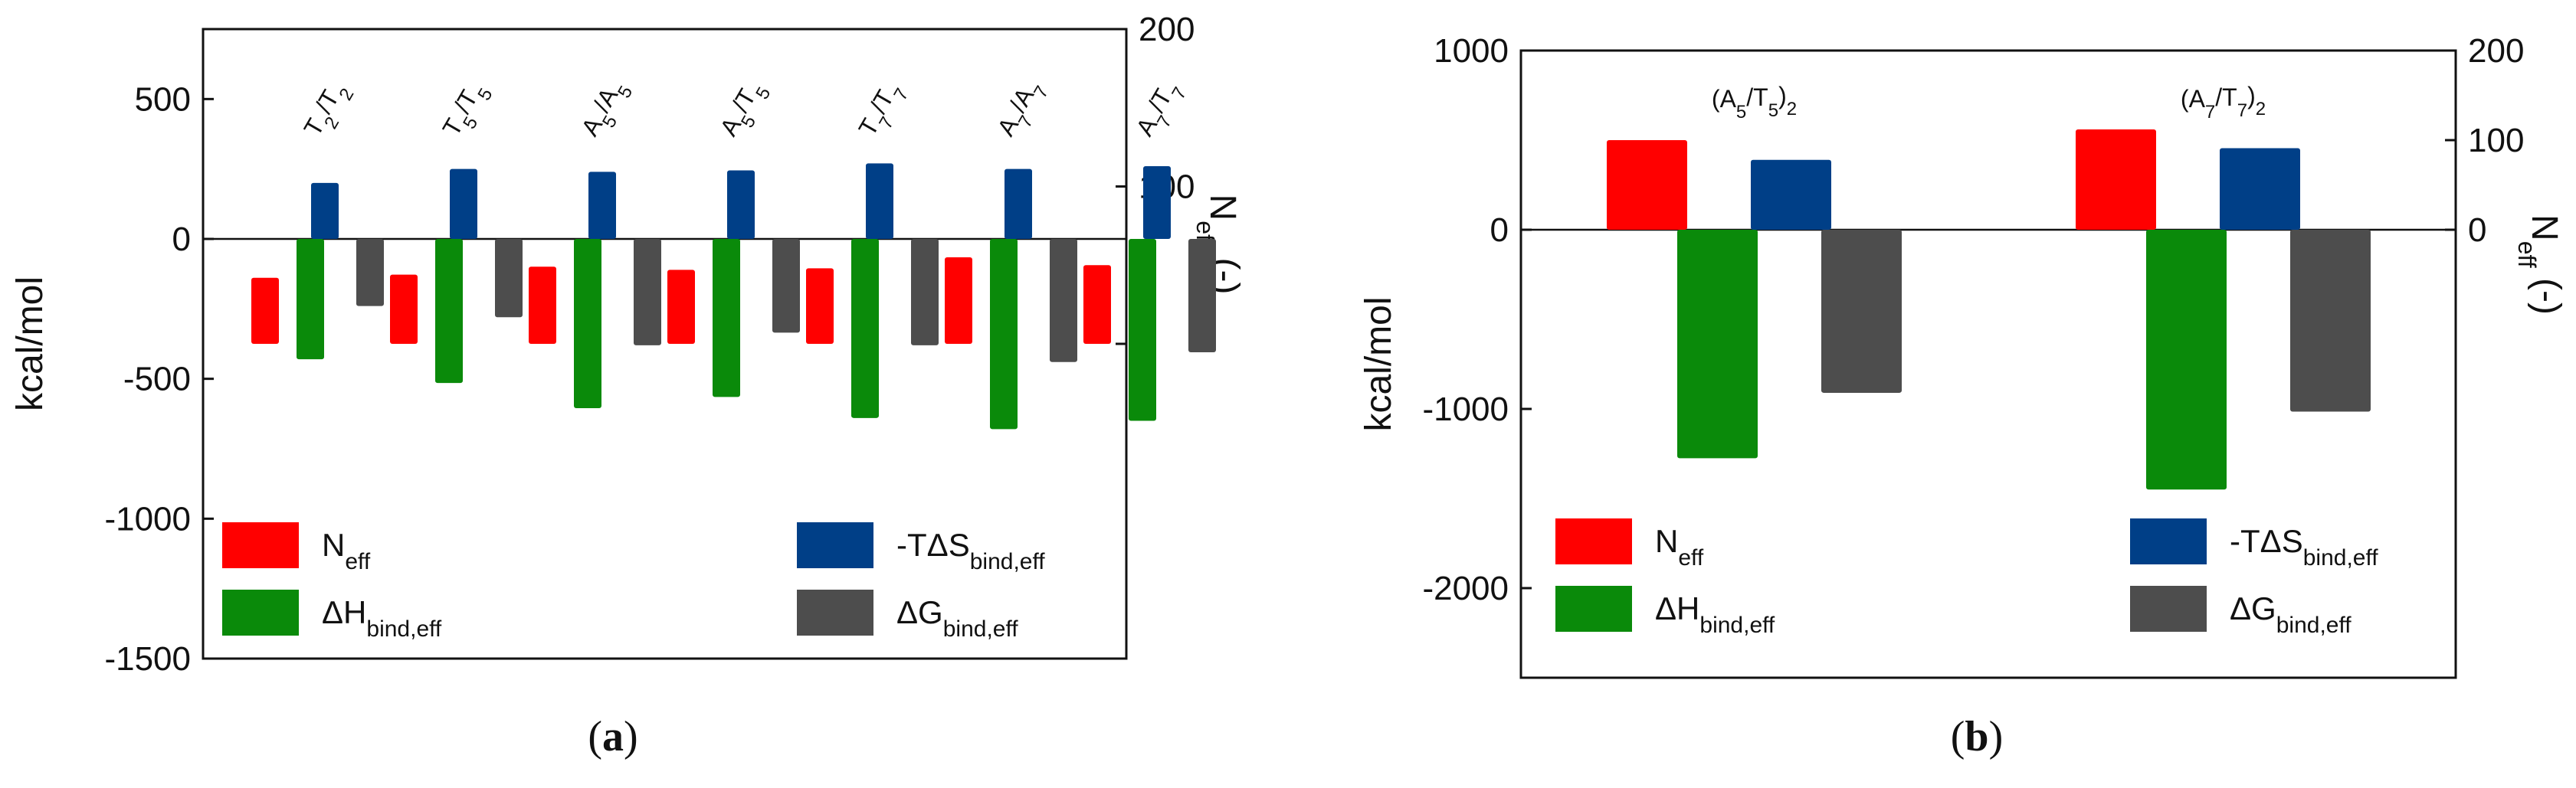 This screenshot has height=788, width=2576. I want to click on panel-caption: (a), so click(612, 736).